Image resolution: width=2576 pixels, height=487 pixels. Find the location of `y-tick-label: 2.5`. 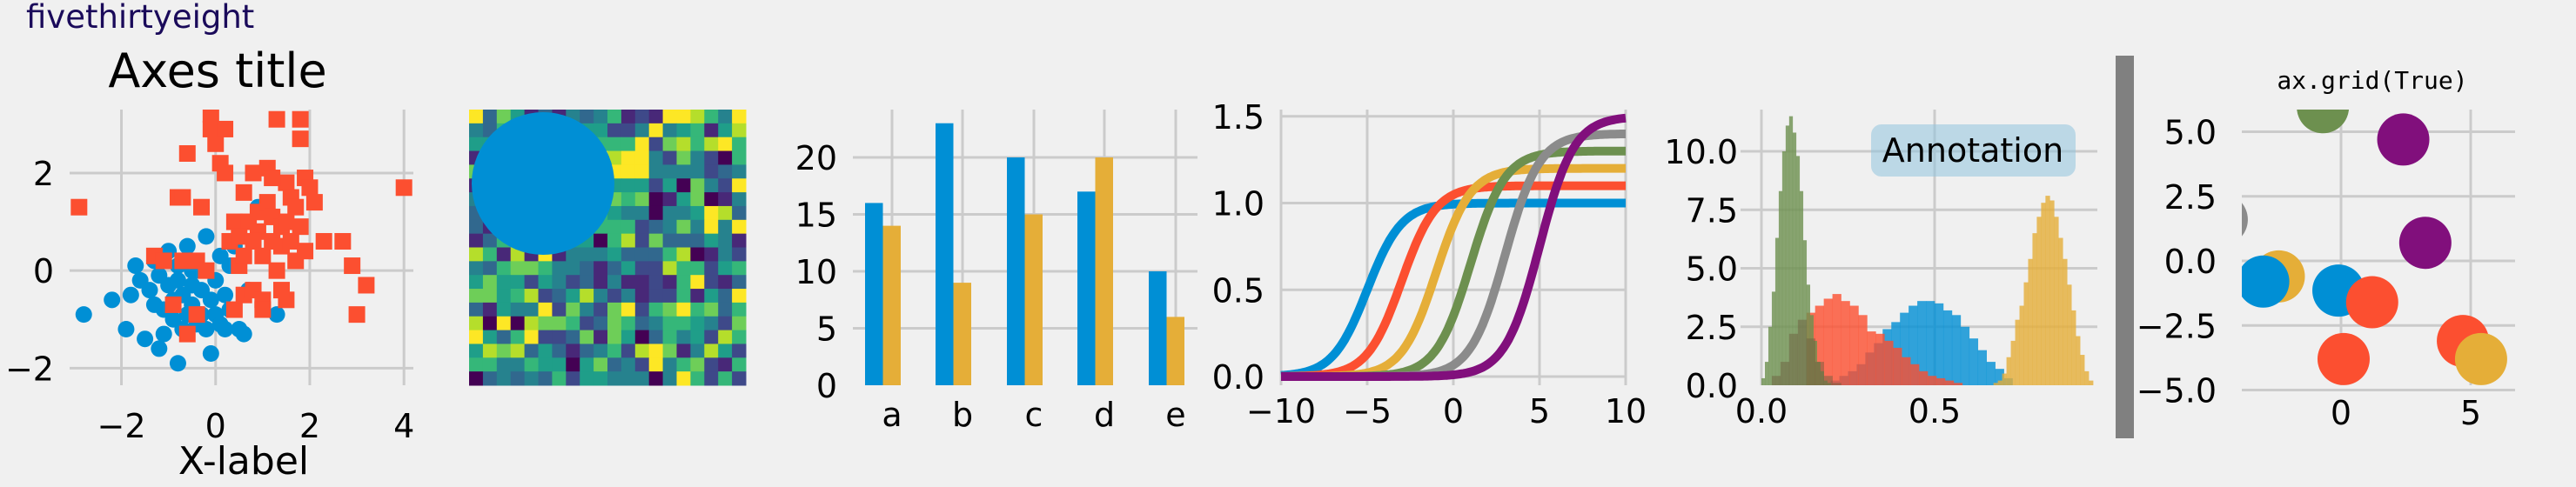

y-tick-label: 2.5 is located at coordinates (2190, 197).